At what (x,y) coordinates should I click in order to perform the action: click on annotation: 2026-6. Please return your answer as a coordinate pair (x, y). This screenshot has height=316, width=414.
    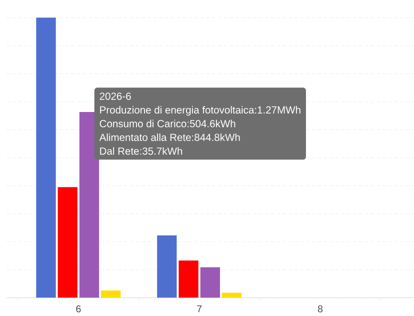
    Looking at the image, I should click on (115, 96).